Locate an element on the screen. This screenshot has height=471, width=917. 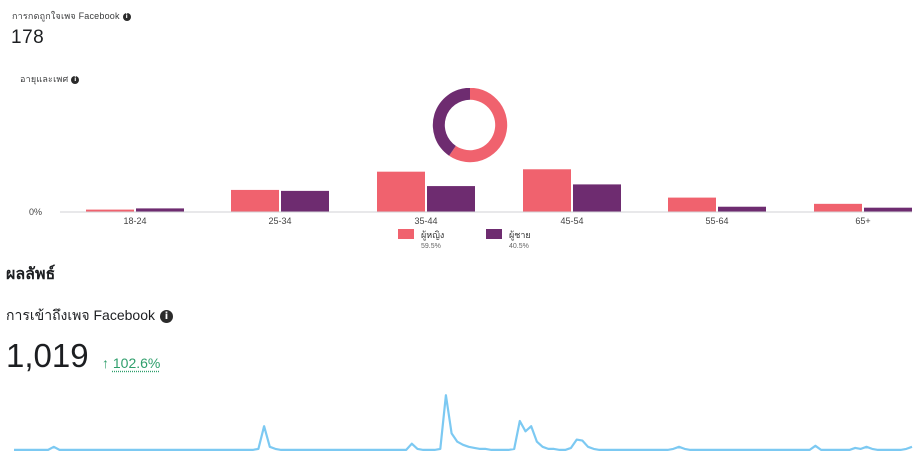
x-tick-label: 55-64 is located at coordinates (716, 221).